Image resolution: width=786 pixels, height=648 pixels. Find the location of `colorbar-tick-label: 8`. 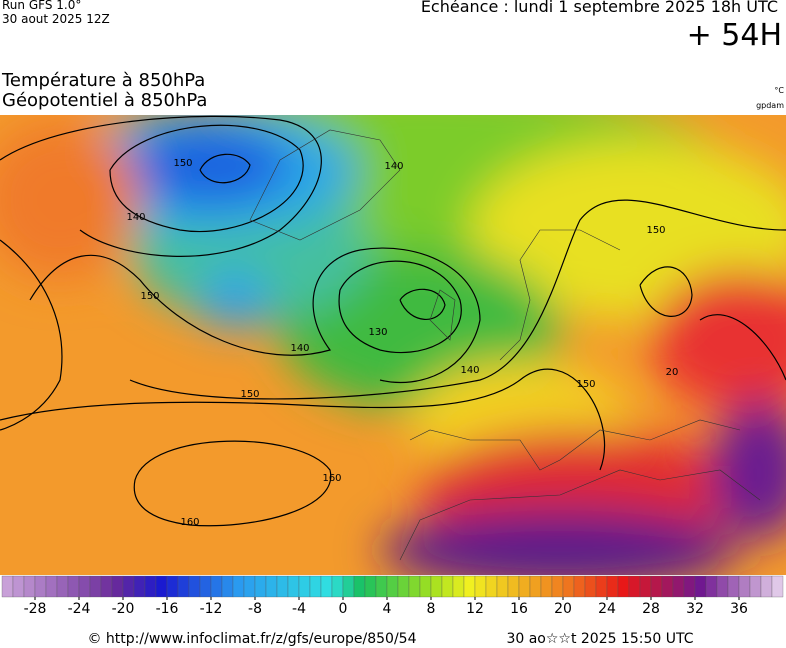

colorbar-tick-label: 8 is located at coordinates (431, 609).